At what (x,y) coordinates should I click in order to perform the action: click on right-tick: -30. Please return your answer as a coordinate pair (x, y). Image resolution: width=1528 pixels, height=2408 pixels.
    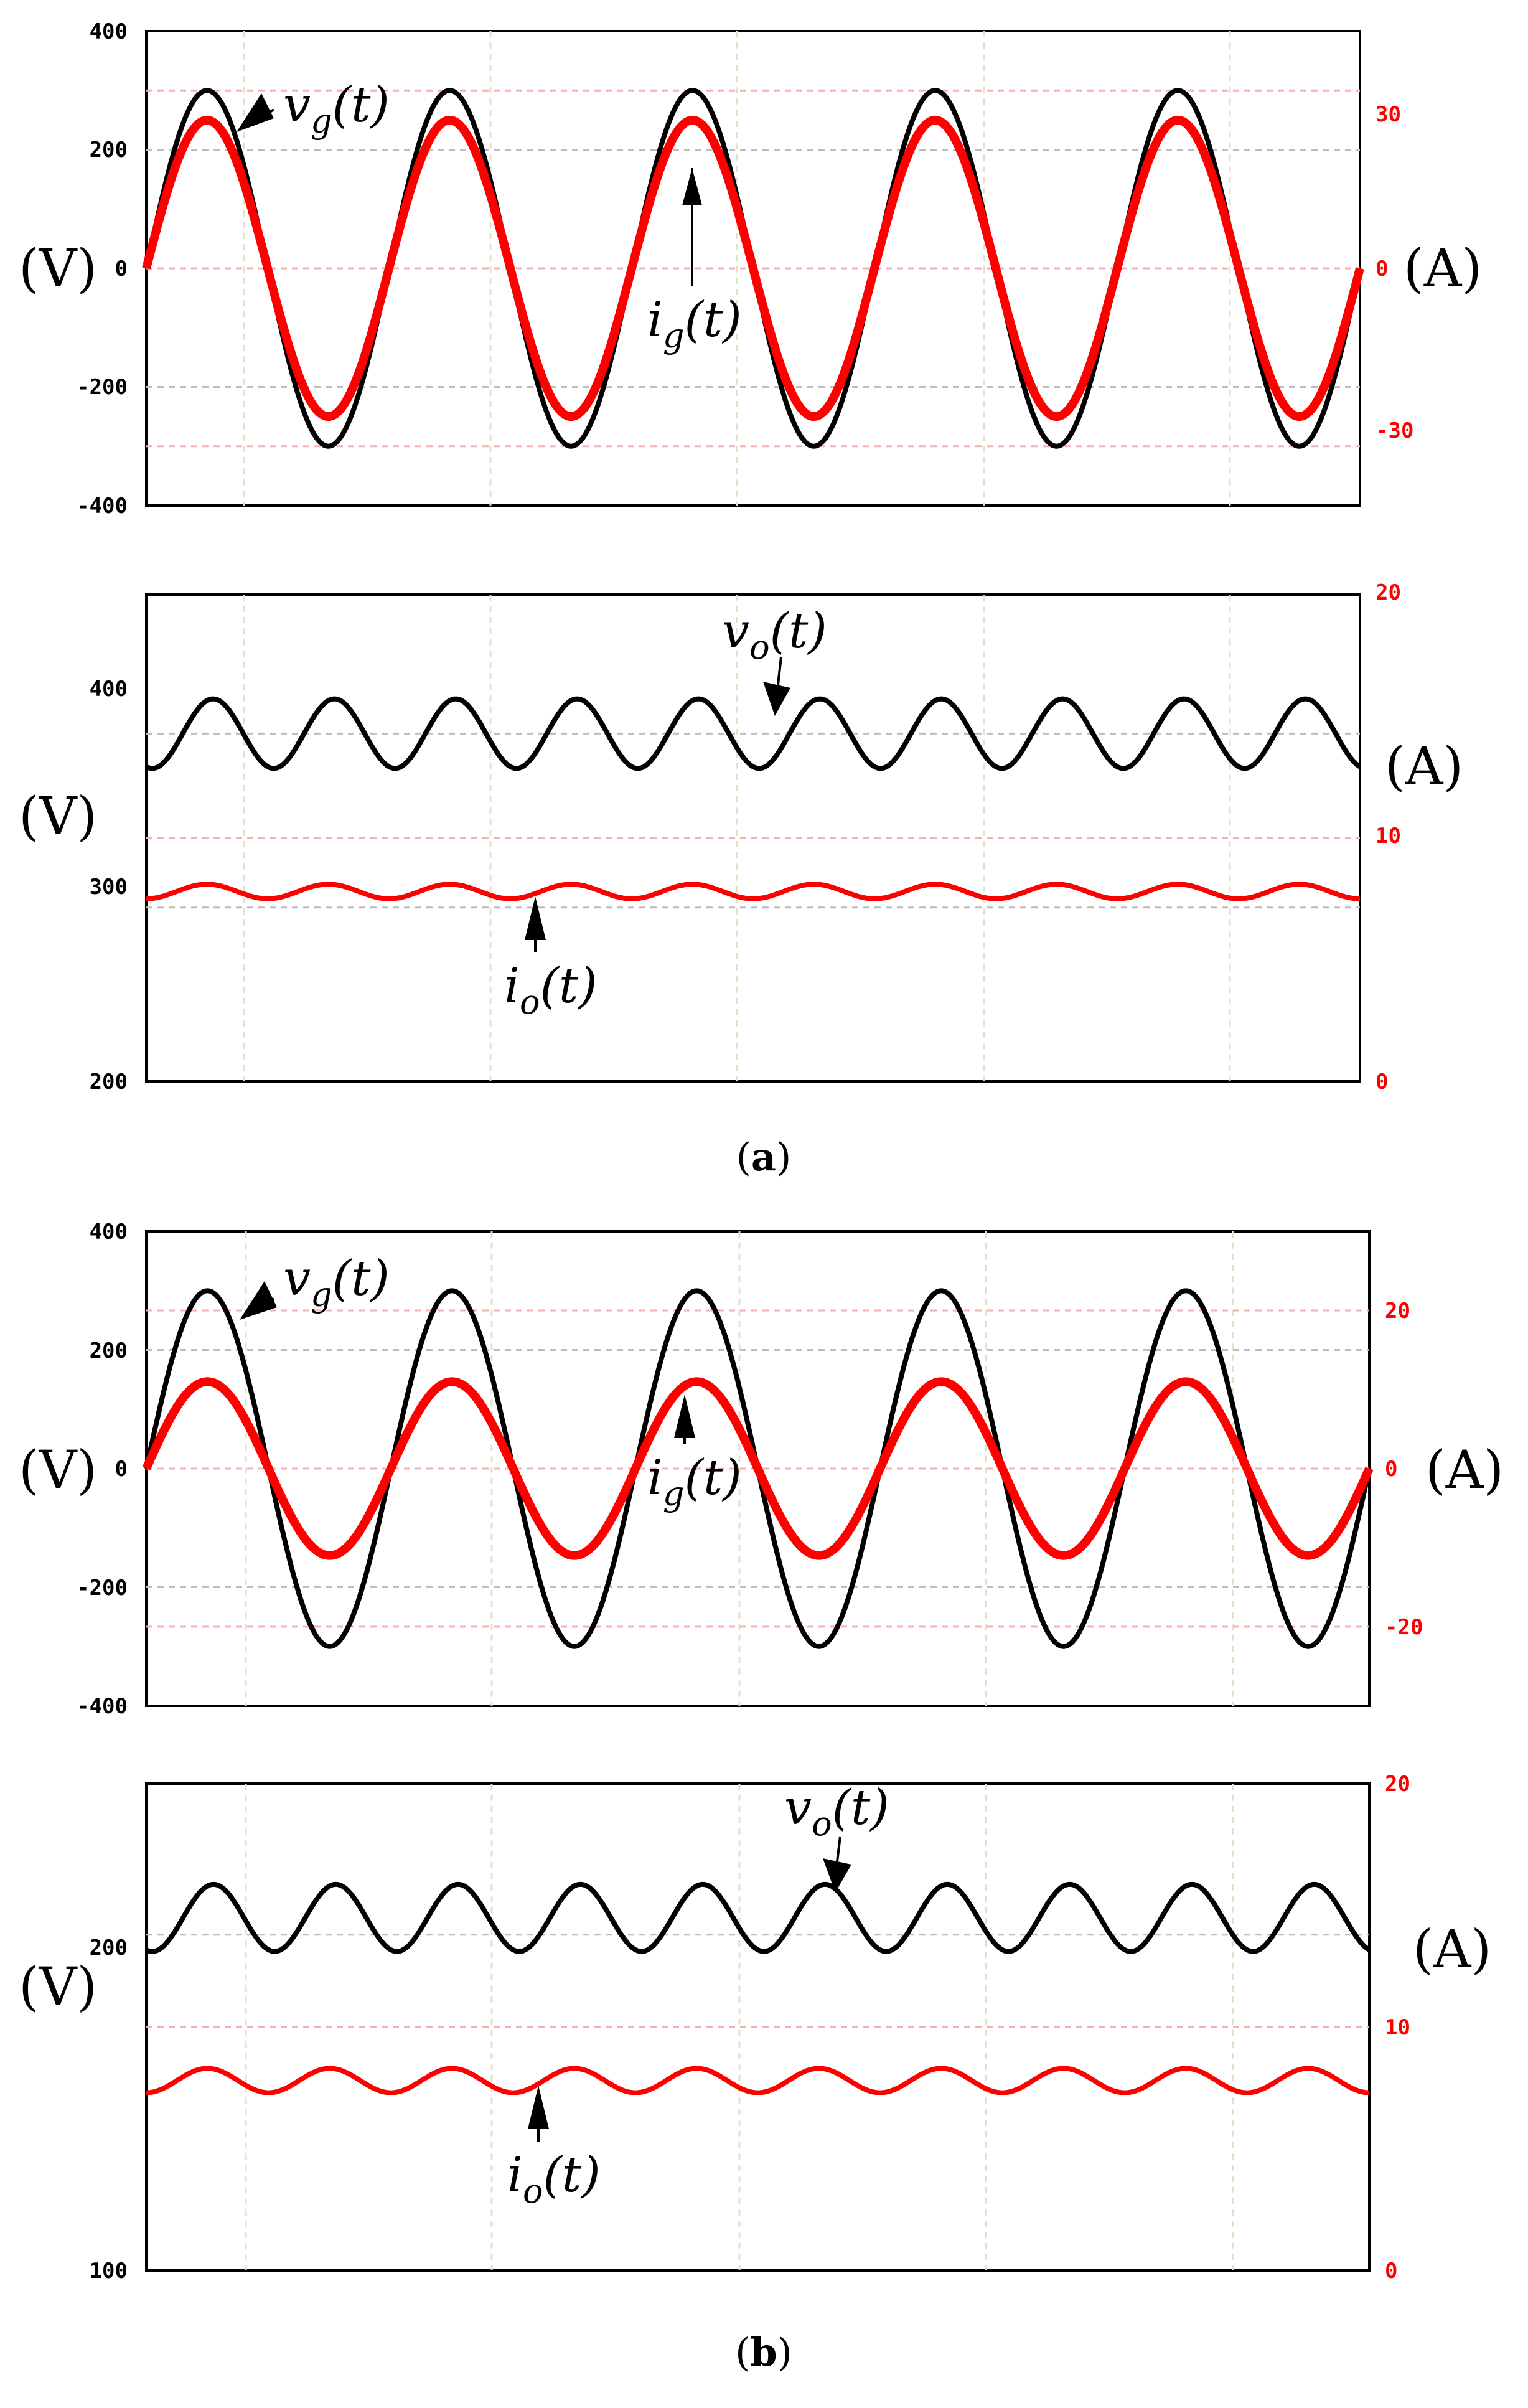
    Looking at the image, I should click on (1394, 431).